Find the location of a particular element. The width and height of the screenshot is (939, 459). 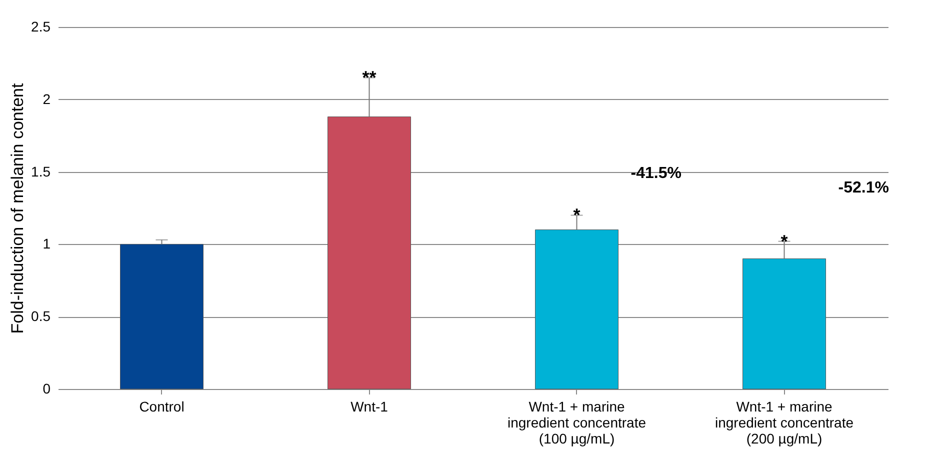

x-tick-label: Wnt-1 + marine ingredient concentrate (100 µg/mL) is located at coordinates (576, 422).